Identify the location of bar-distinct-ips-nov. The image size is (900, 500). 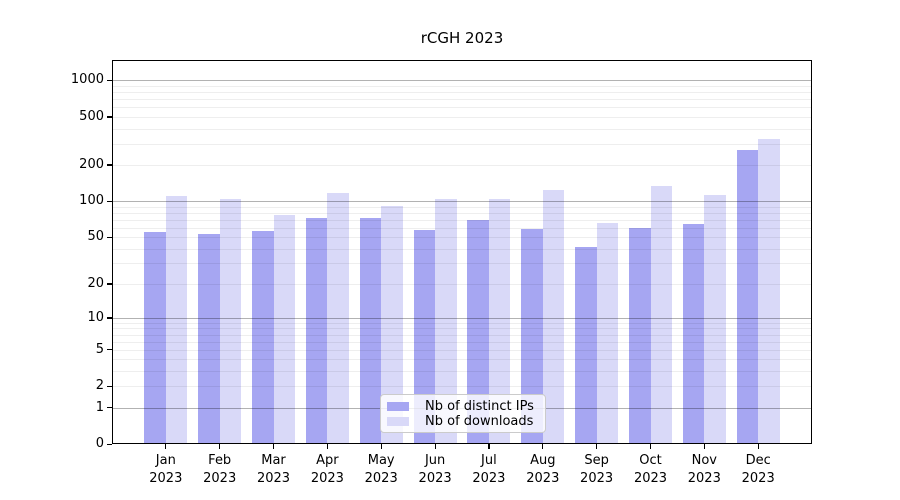
(693, 334).